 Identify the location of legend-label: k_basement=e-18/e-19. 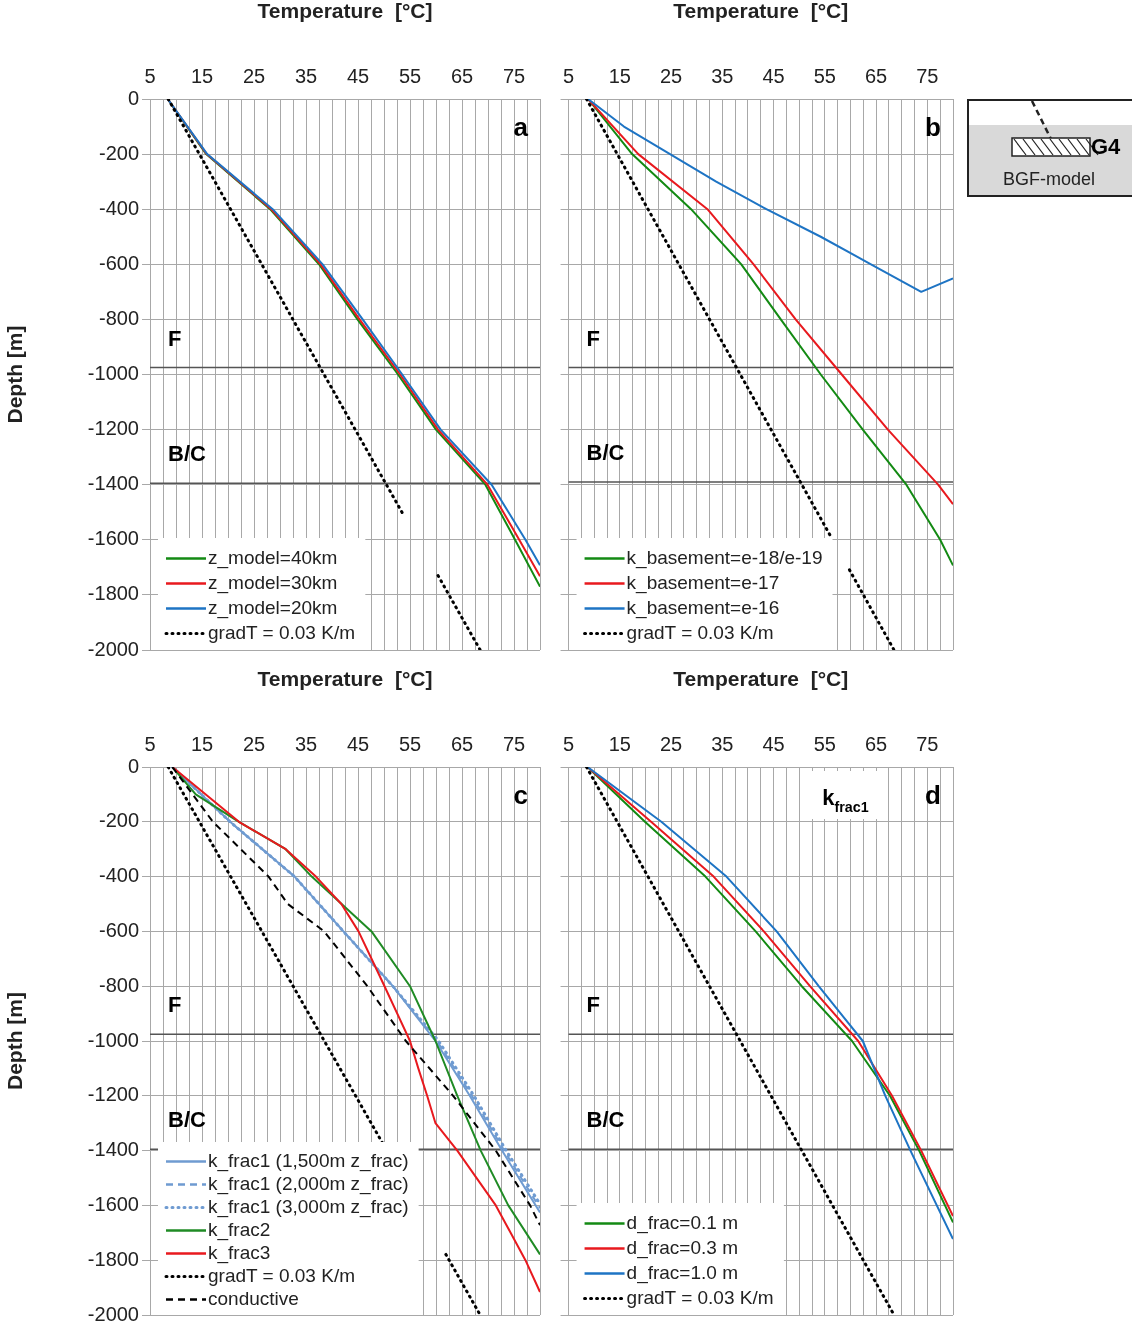
(724, 557).